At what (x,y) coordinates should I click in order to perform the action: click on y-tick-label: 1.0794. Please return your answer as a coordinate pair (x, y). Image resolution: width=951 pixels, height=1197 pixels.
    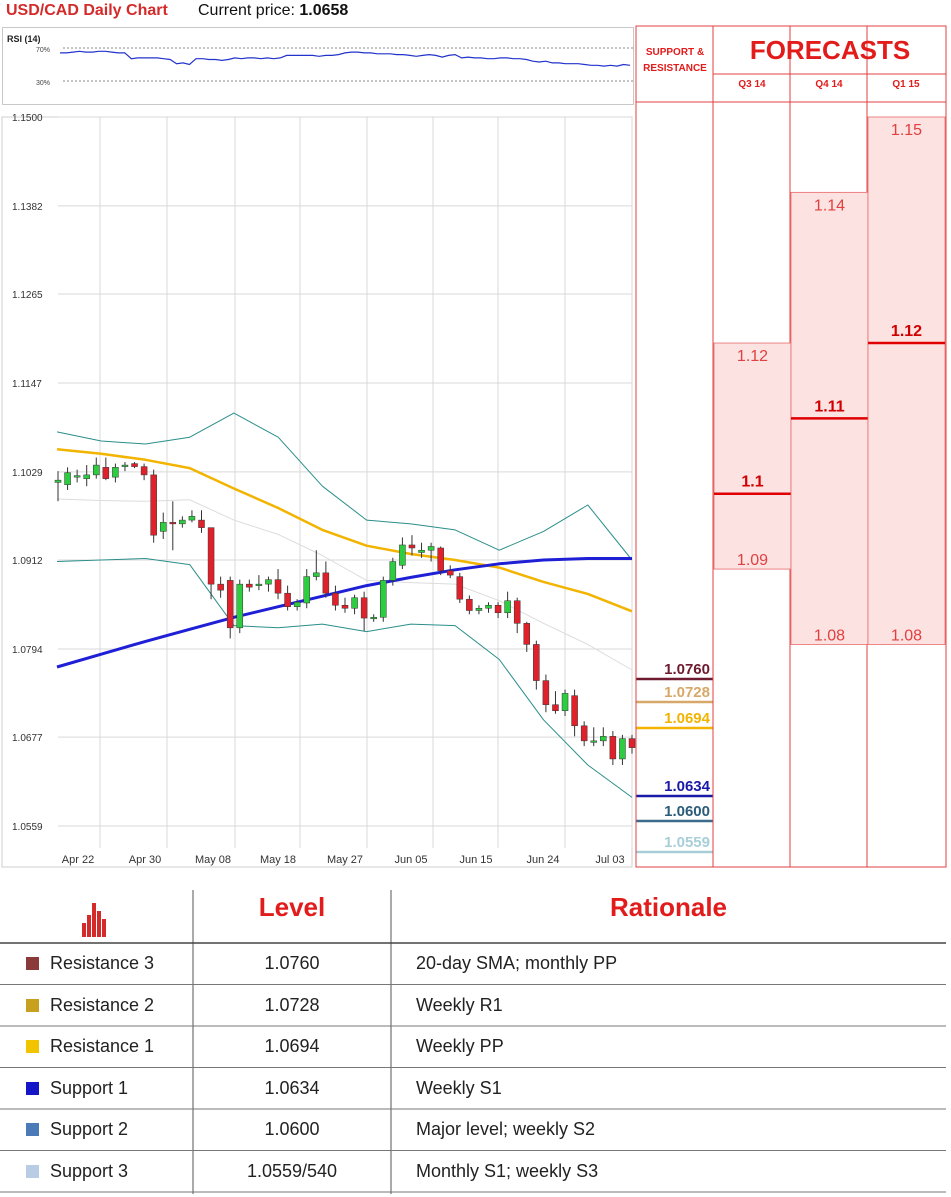
    Looking at the image, I should click on (27, 650).